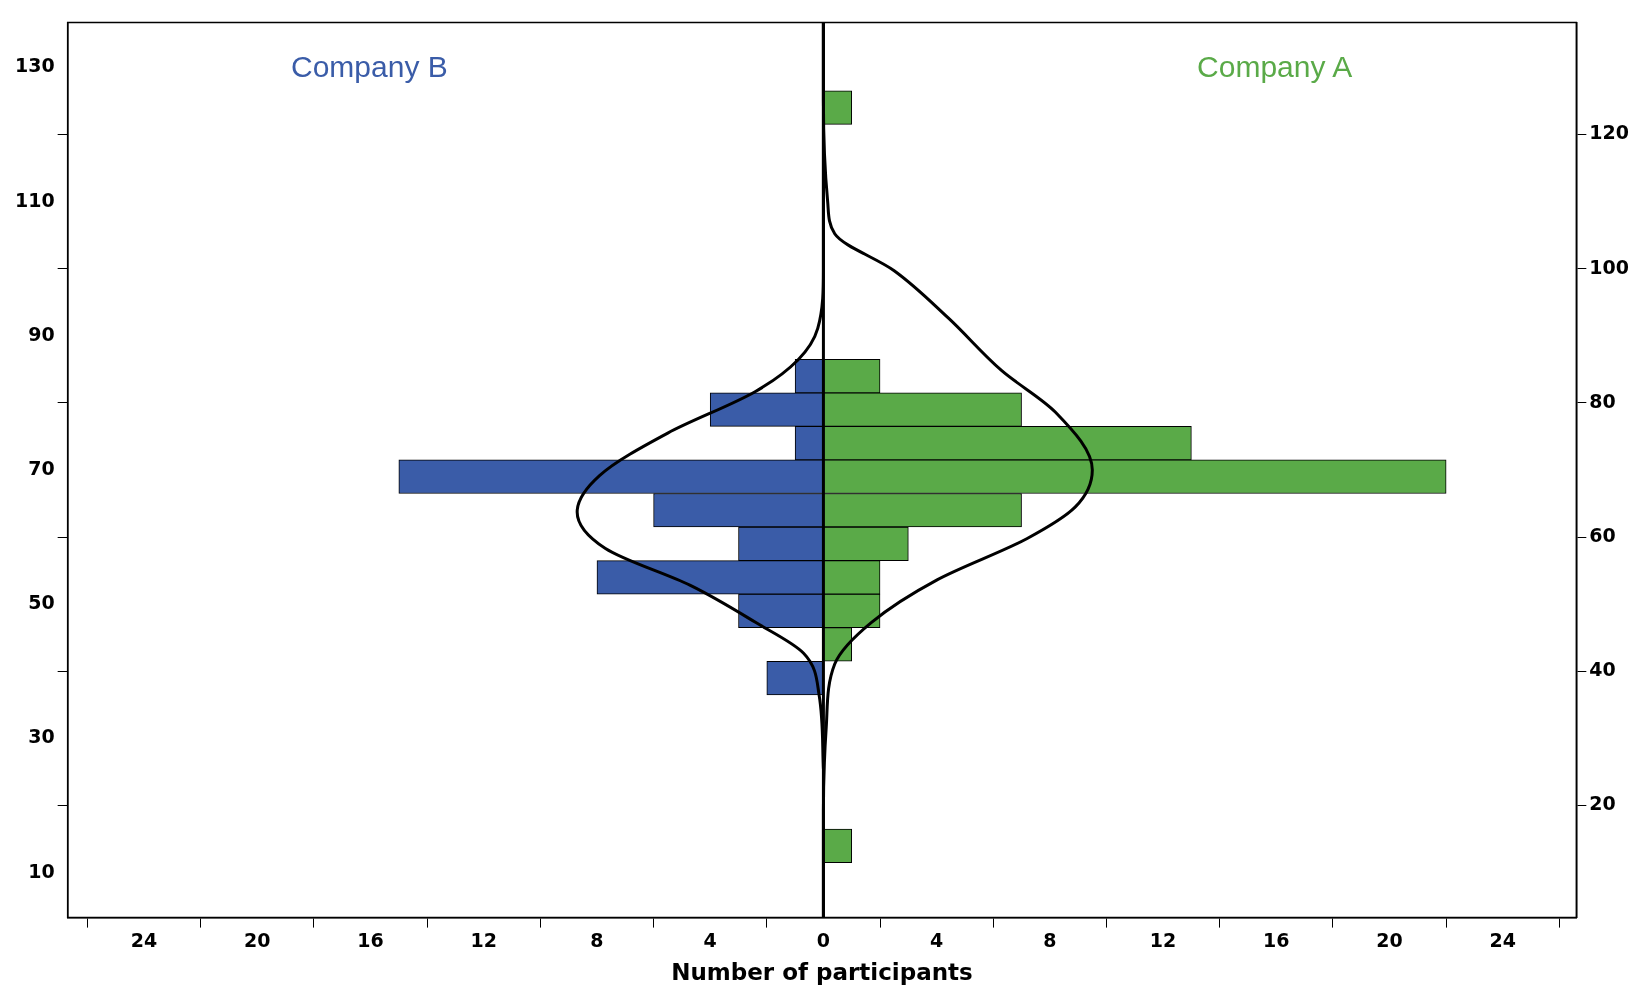 The image size is (1646, 1006). I want to click on y-tick-label: 90, so click(41, 333).